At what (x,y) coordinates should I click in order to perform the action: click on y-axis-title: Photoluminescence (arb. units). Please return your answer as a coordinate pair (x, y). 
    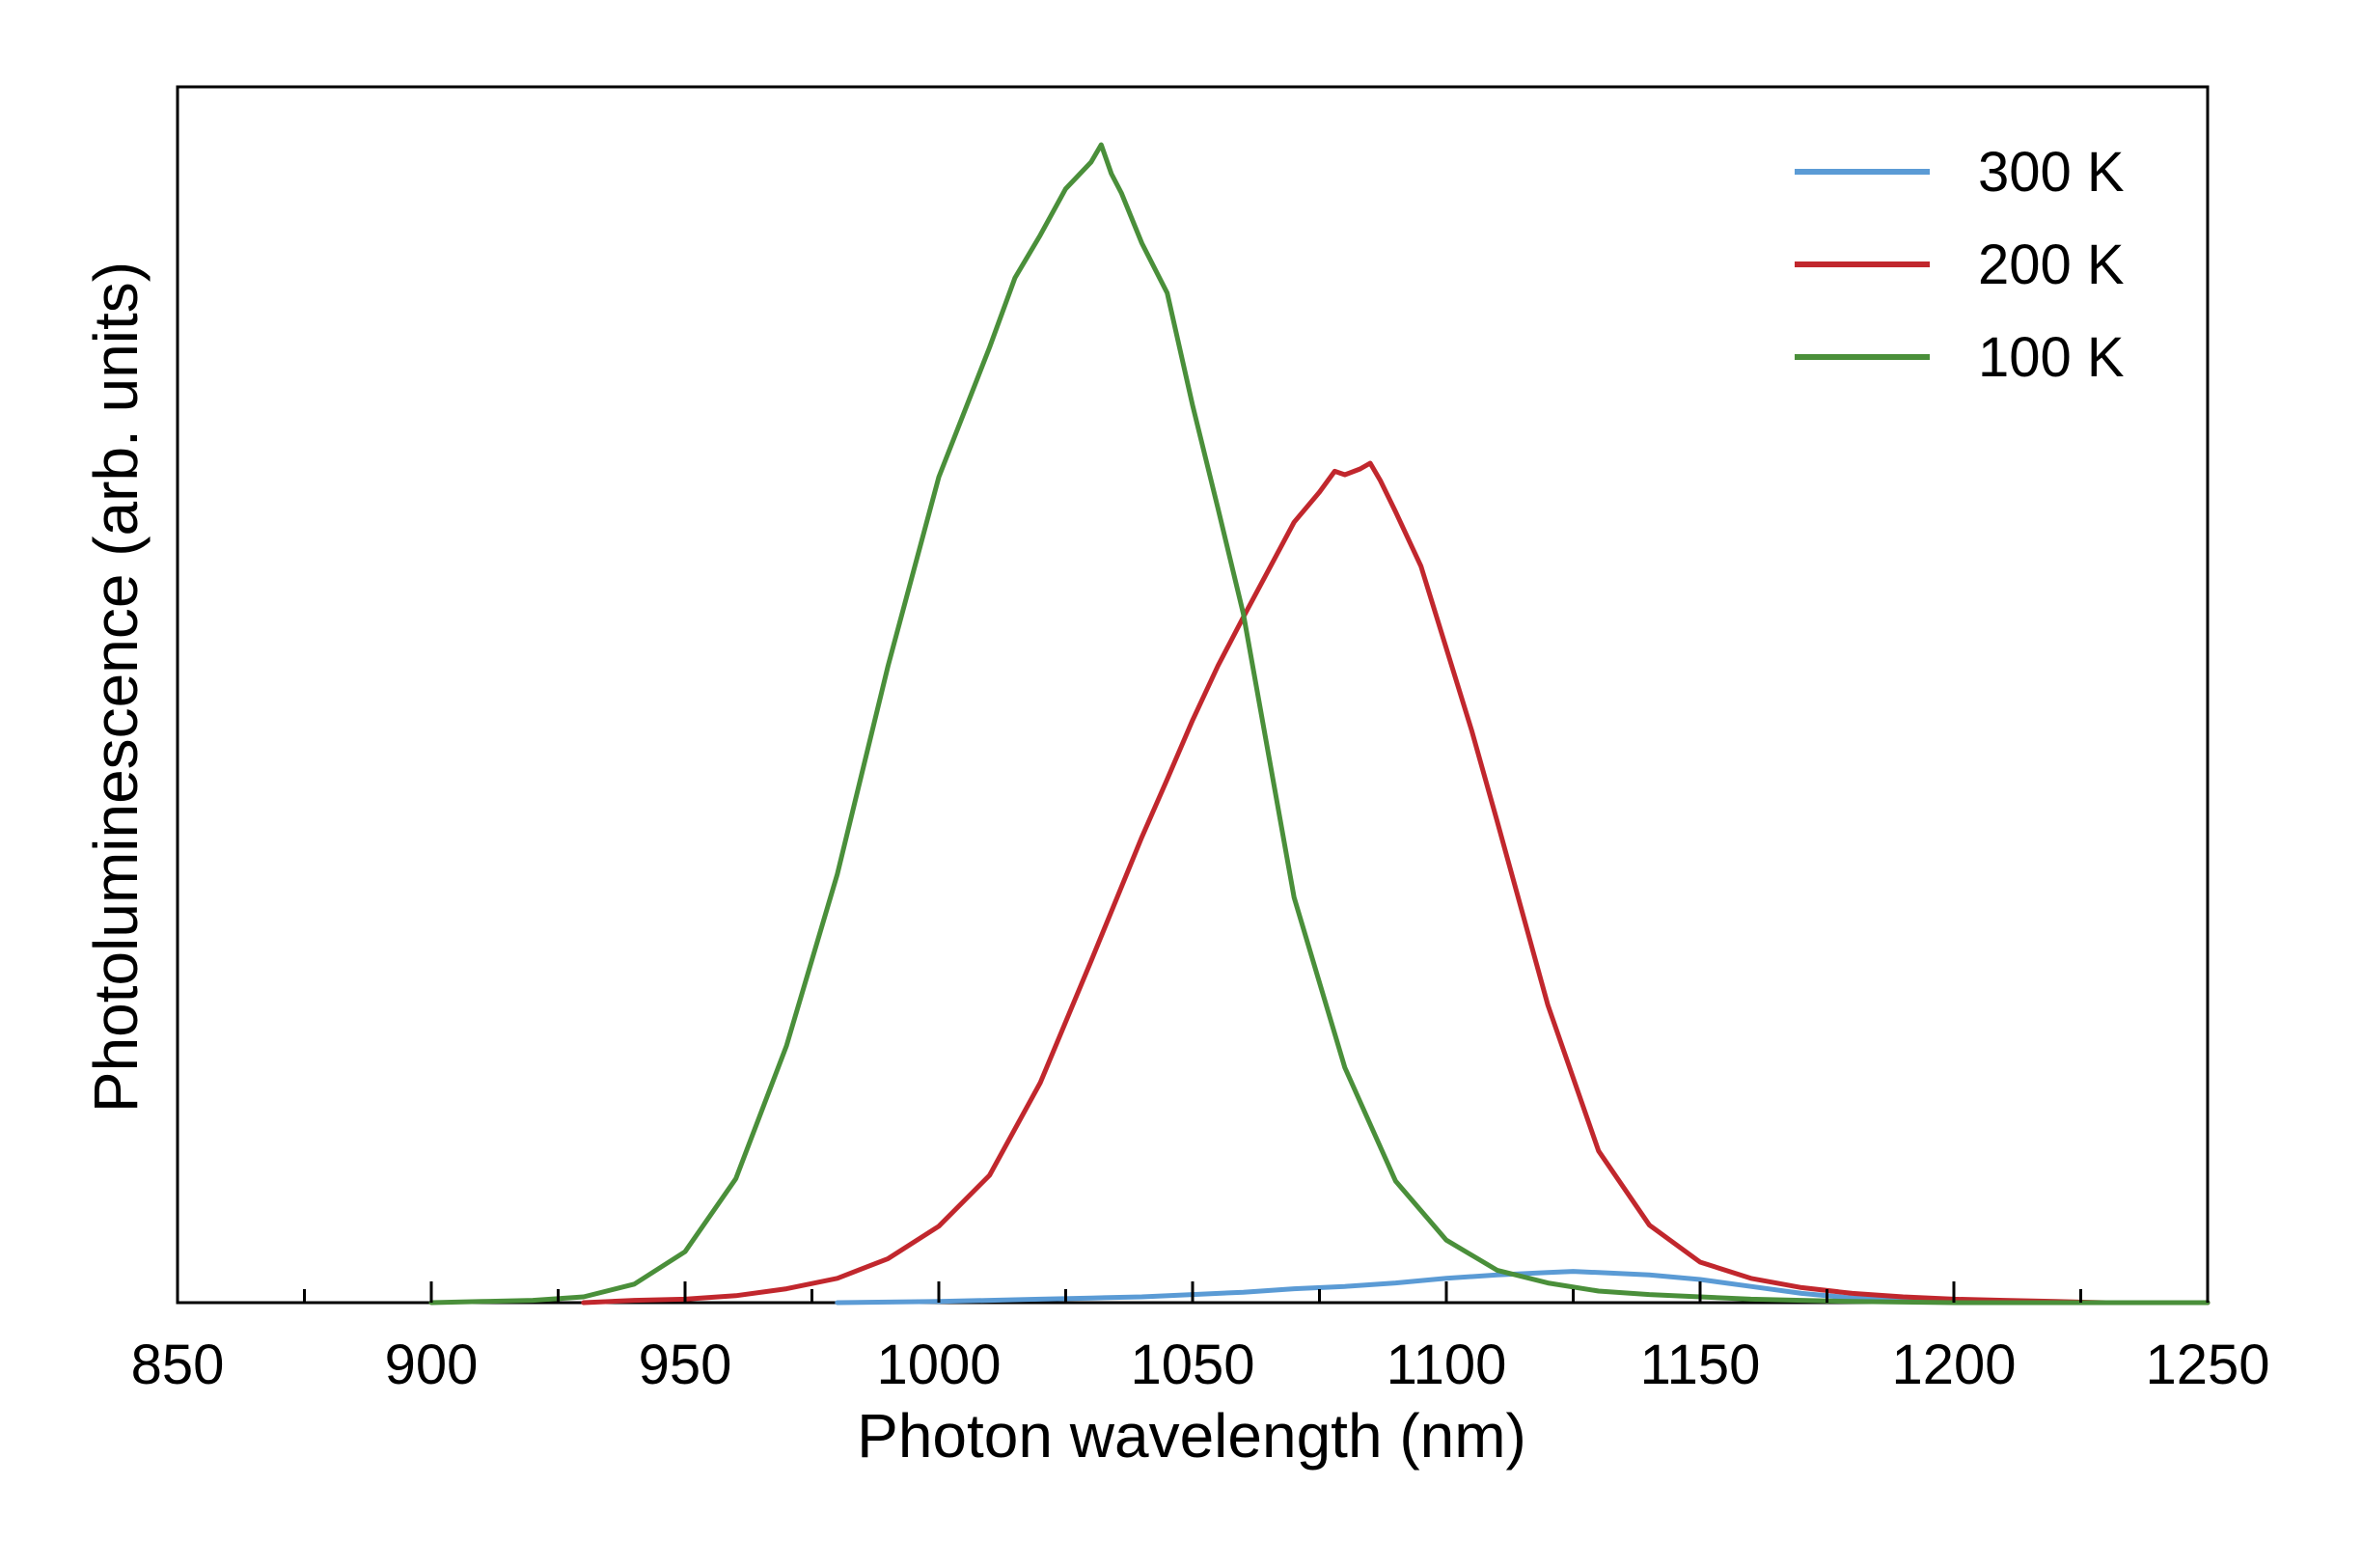
    Looking at the image, I should click on (116, 687).